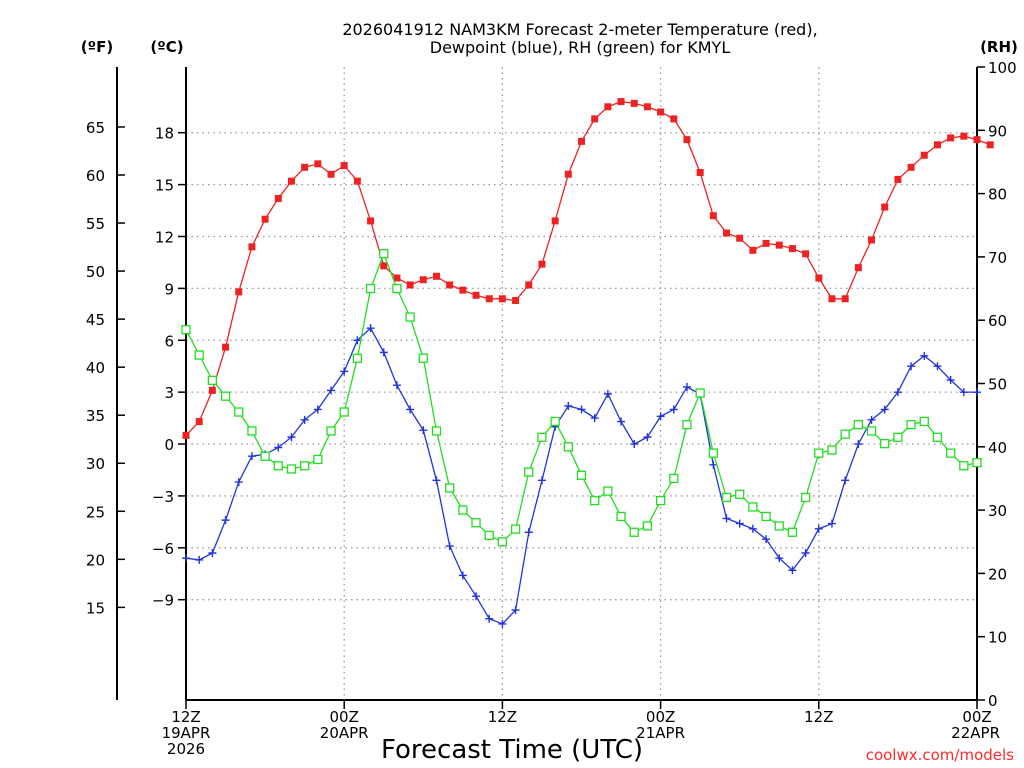 The width and height of the screenshot is (1024, 768). What do you see at coordinates (999, 47) in the screenshot?
I see `rh-unit-label: (RH)` at bounding box center [999, 47].